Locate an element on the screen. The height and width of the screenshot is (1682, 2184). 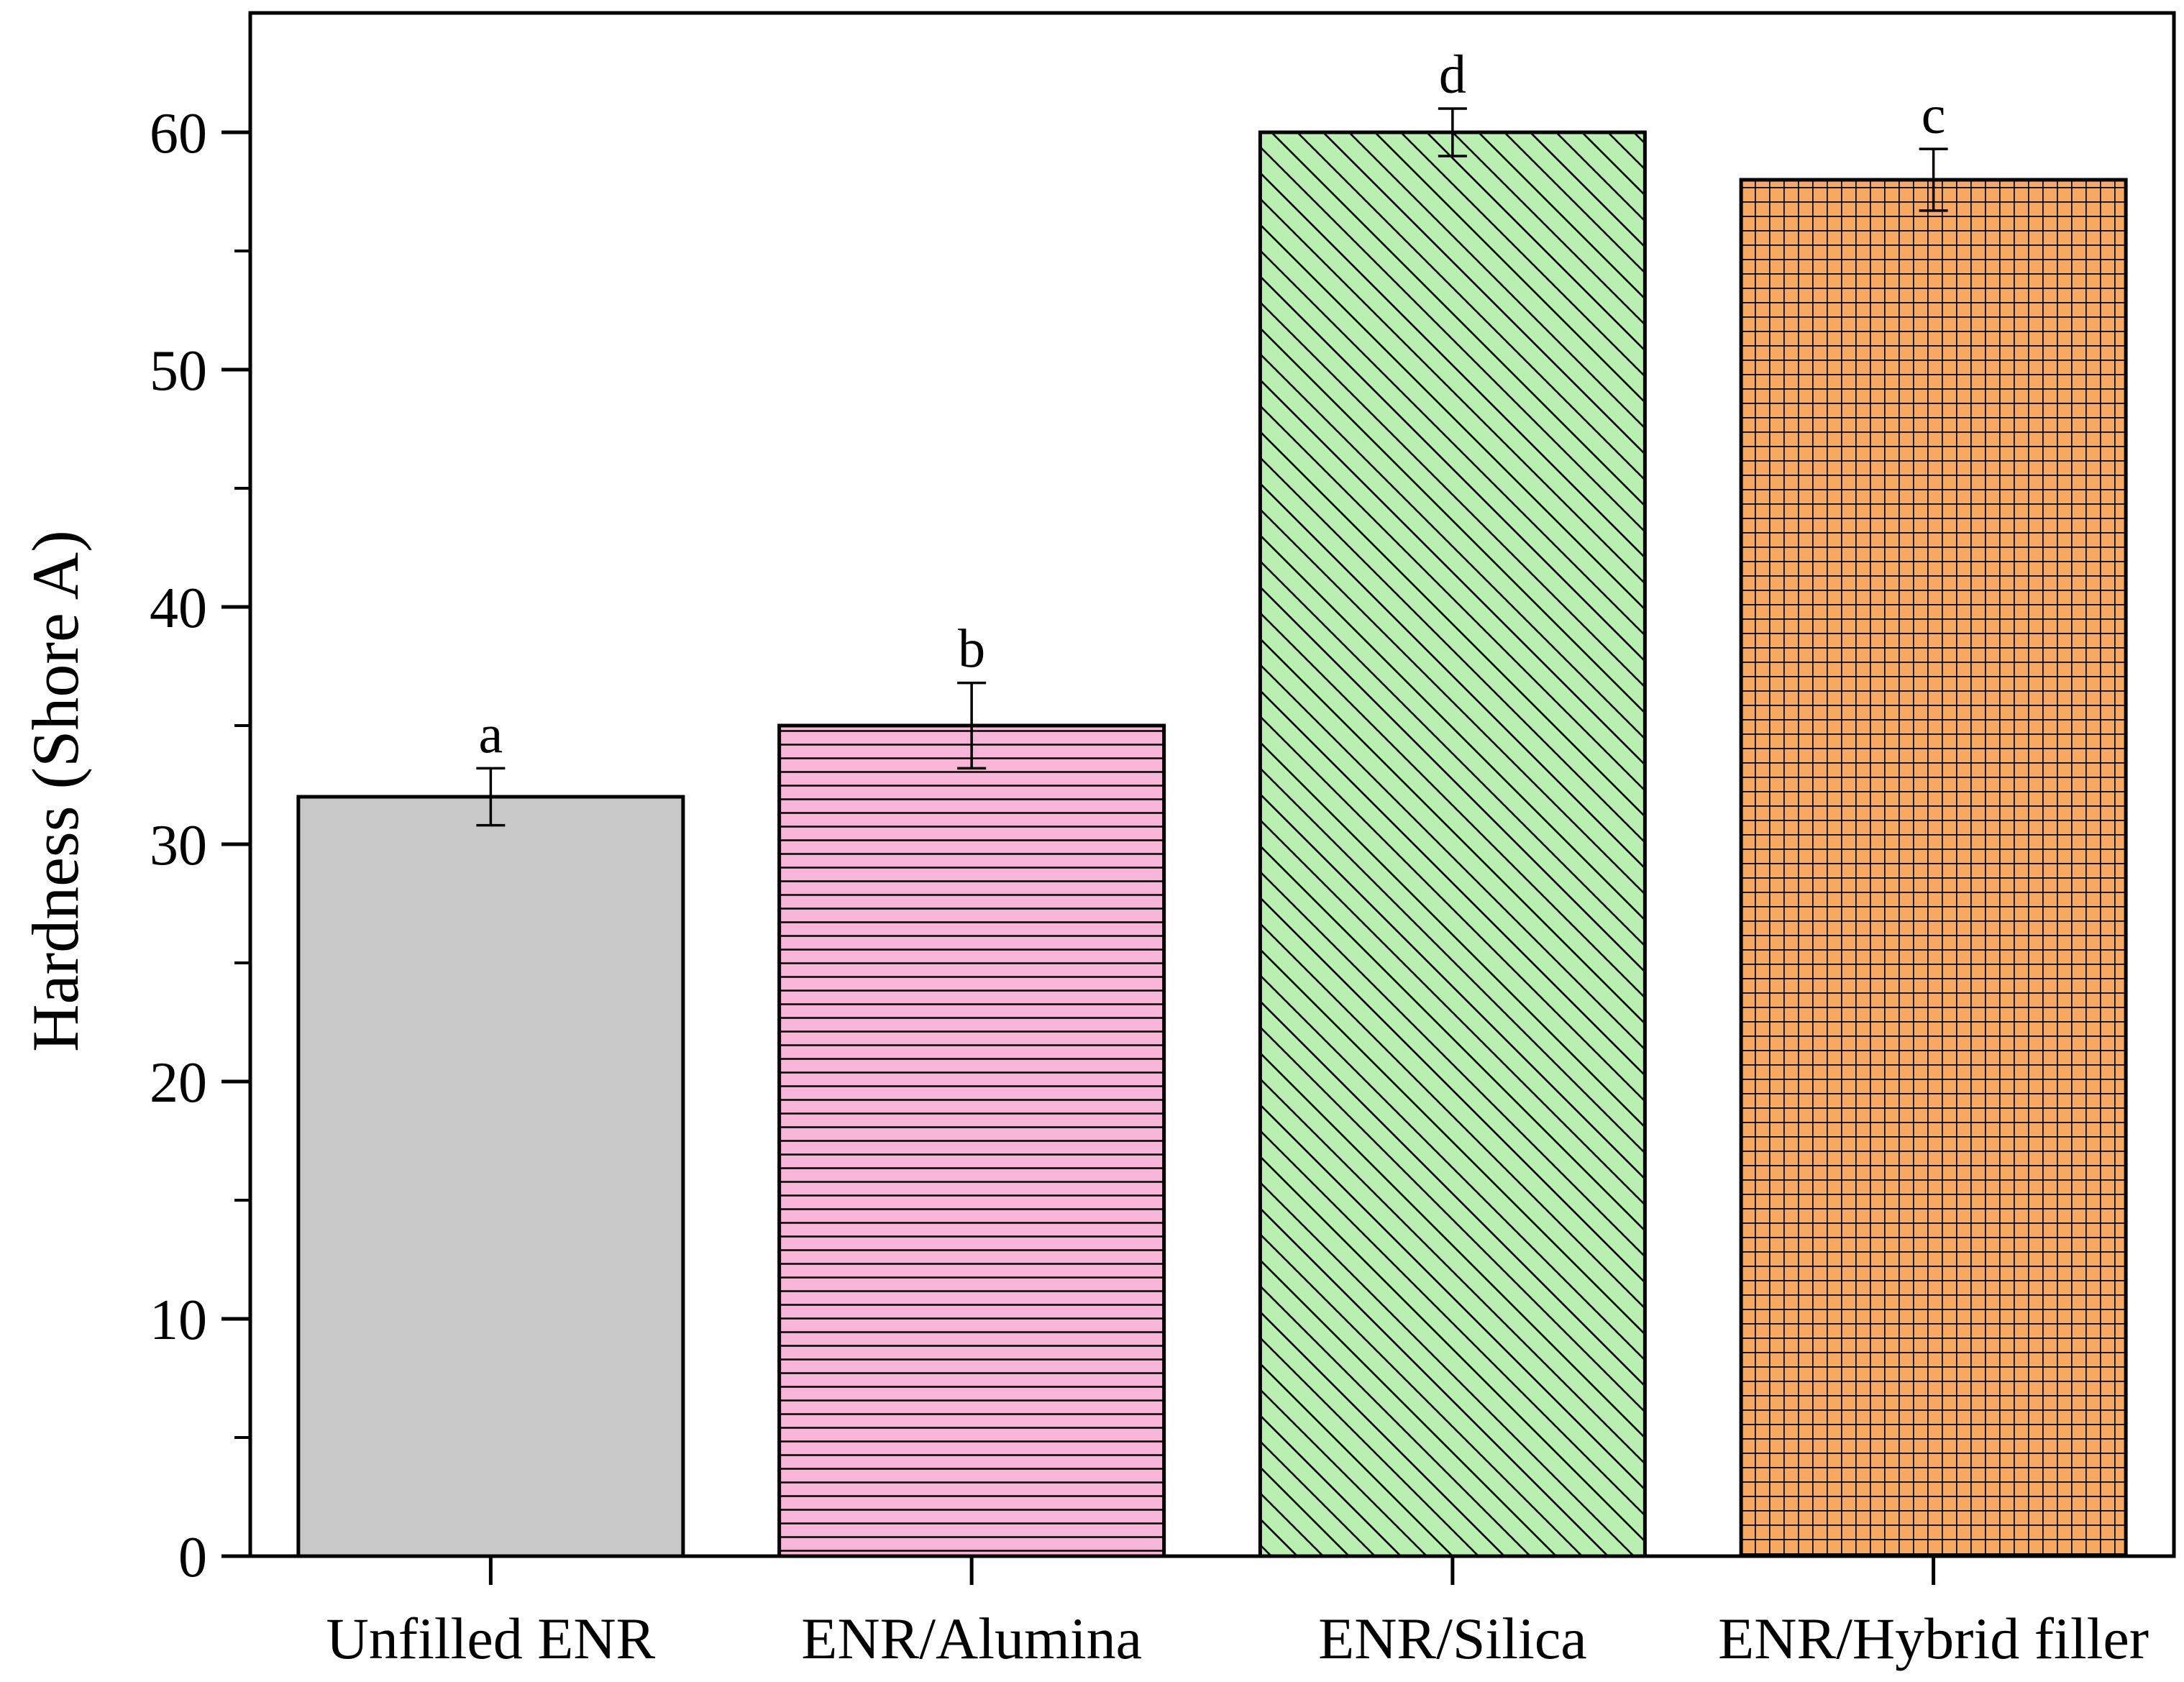
y-tick-label-0: 0 is located at coordinates (192, 1557).